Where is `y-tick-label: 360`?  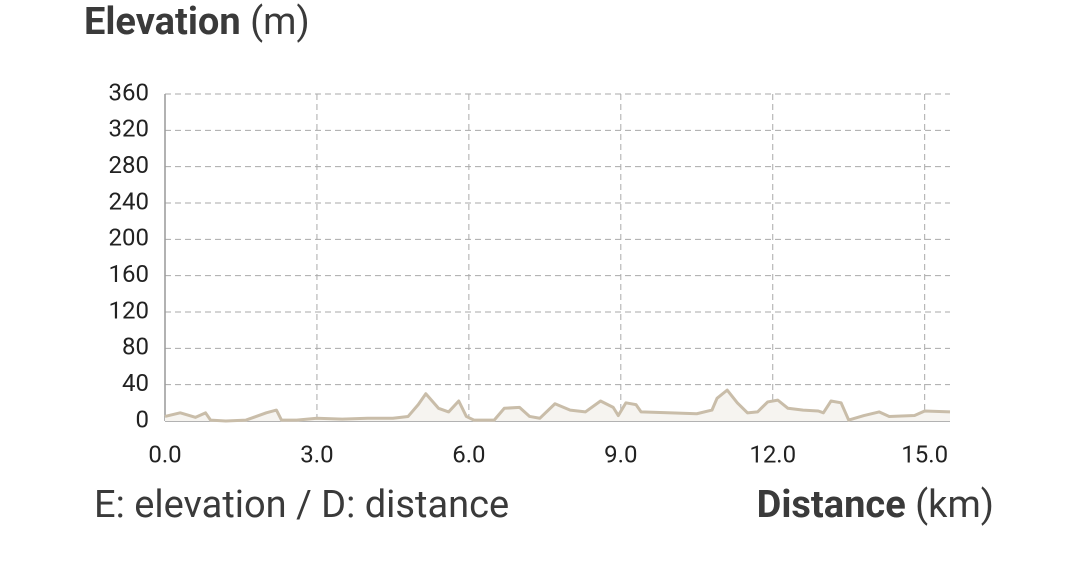
y-tick-label: 360 is located at coordinates (129, 92).